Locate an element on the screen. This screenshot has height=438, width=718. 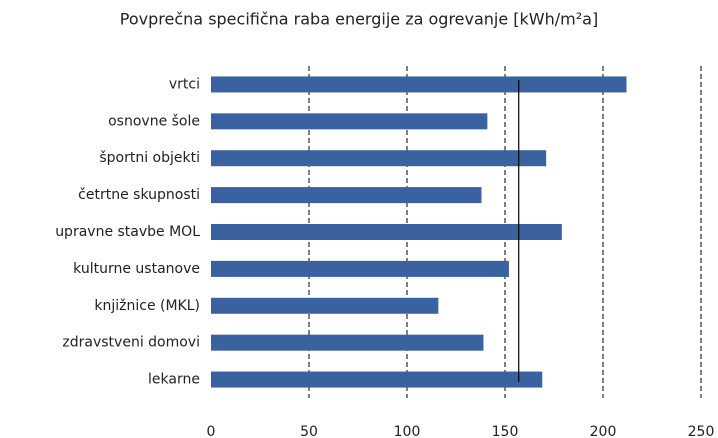
x-tick-label: 100 is located at coordinates (407, 431).